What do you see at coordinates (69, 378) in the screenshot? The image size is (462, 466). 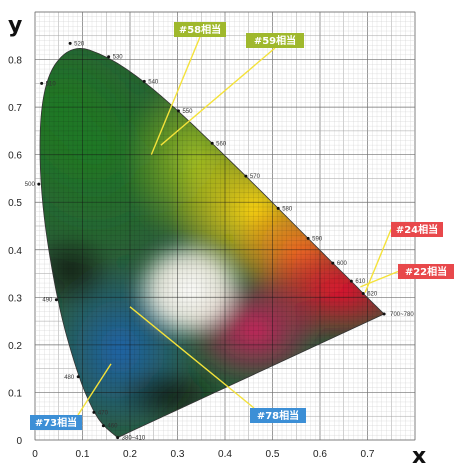 I see `wavelength-label: 480` at bounding box center [69, 378].